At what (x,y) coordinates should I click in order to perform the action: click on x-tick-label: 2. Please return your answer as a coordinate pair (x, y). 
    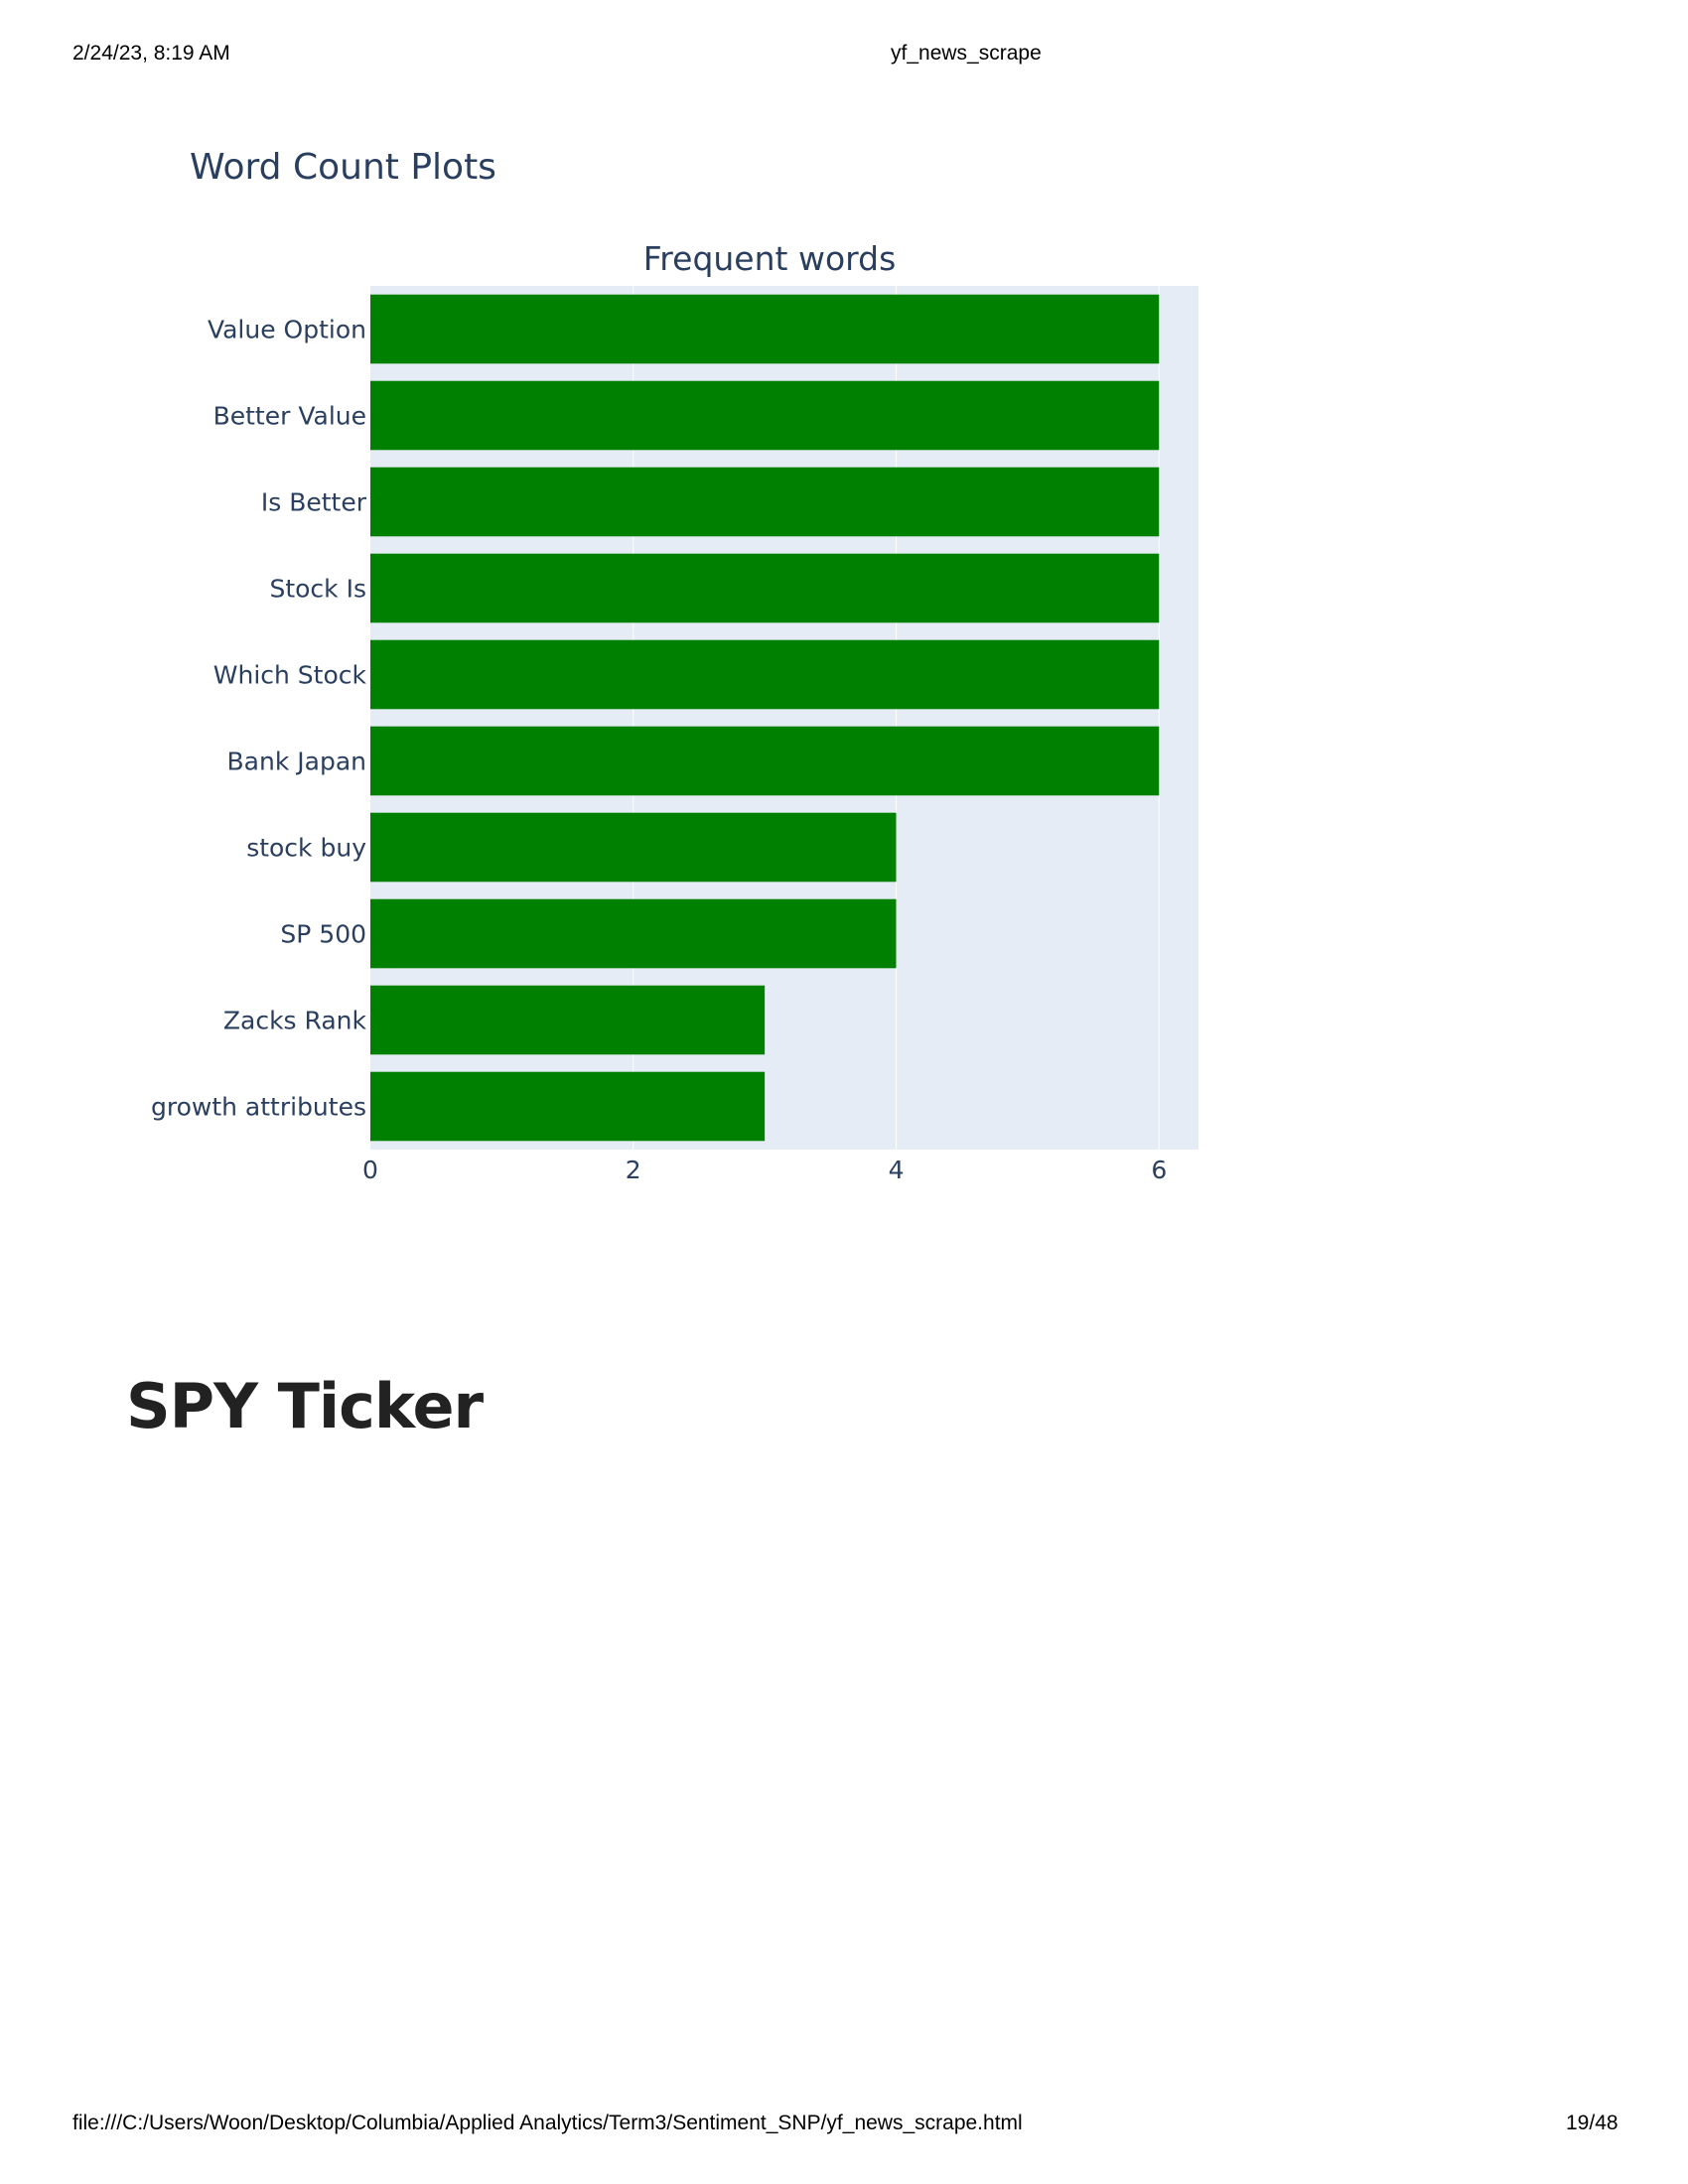
    Looking at the image, I should click on (633, 1170).